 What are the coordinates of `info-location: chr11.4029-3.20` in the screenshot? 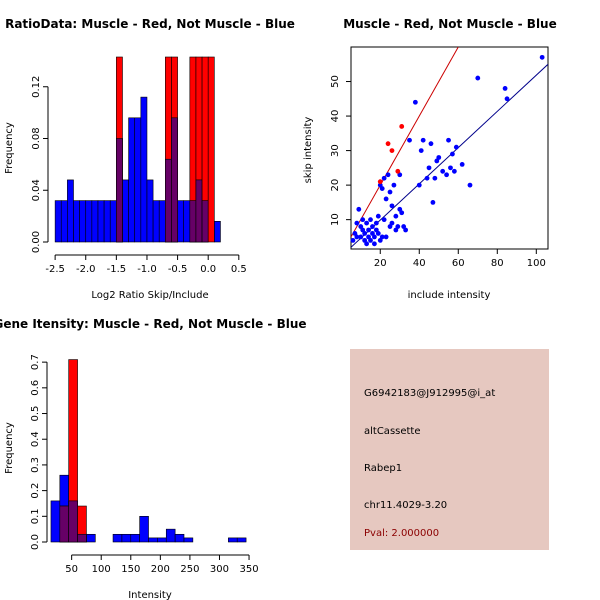 It's located at (405, 505).